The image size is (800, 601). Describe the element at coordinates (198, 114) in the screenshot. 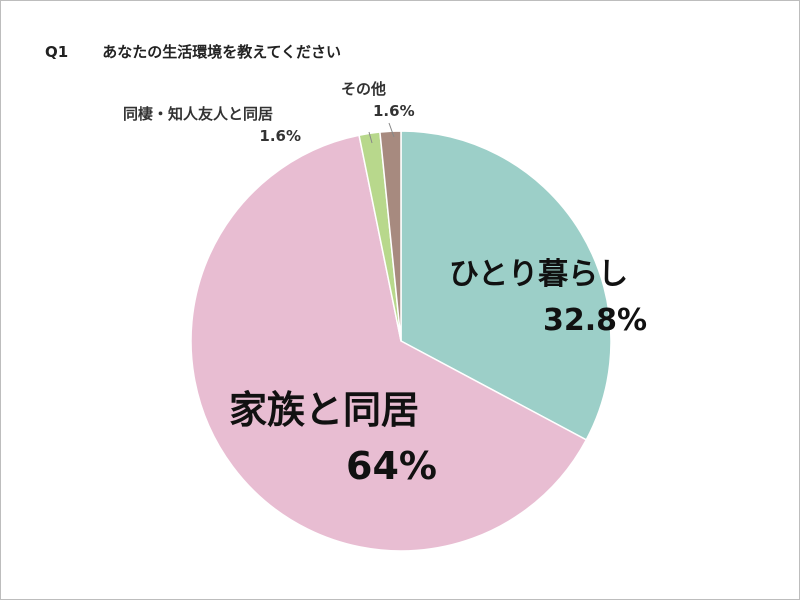

I see `slice-label-cohabit: 同棲・知人友人と同居` at that location.